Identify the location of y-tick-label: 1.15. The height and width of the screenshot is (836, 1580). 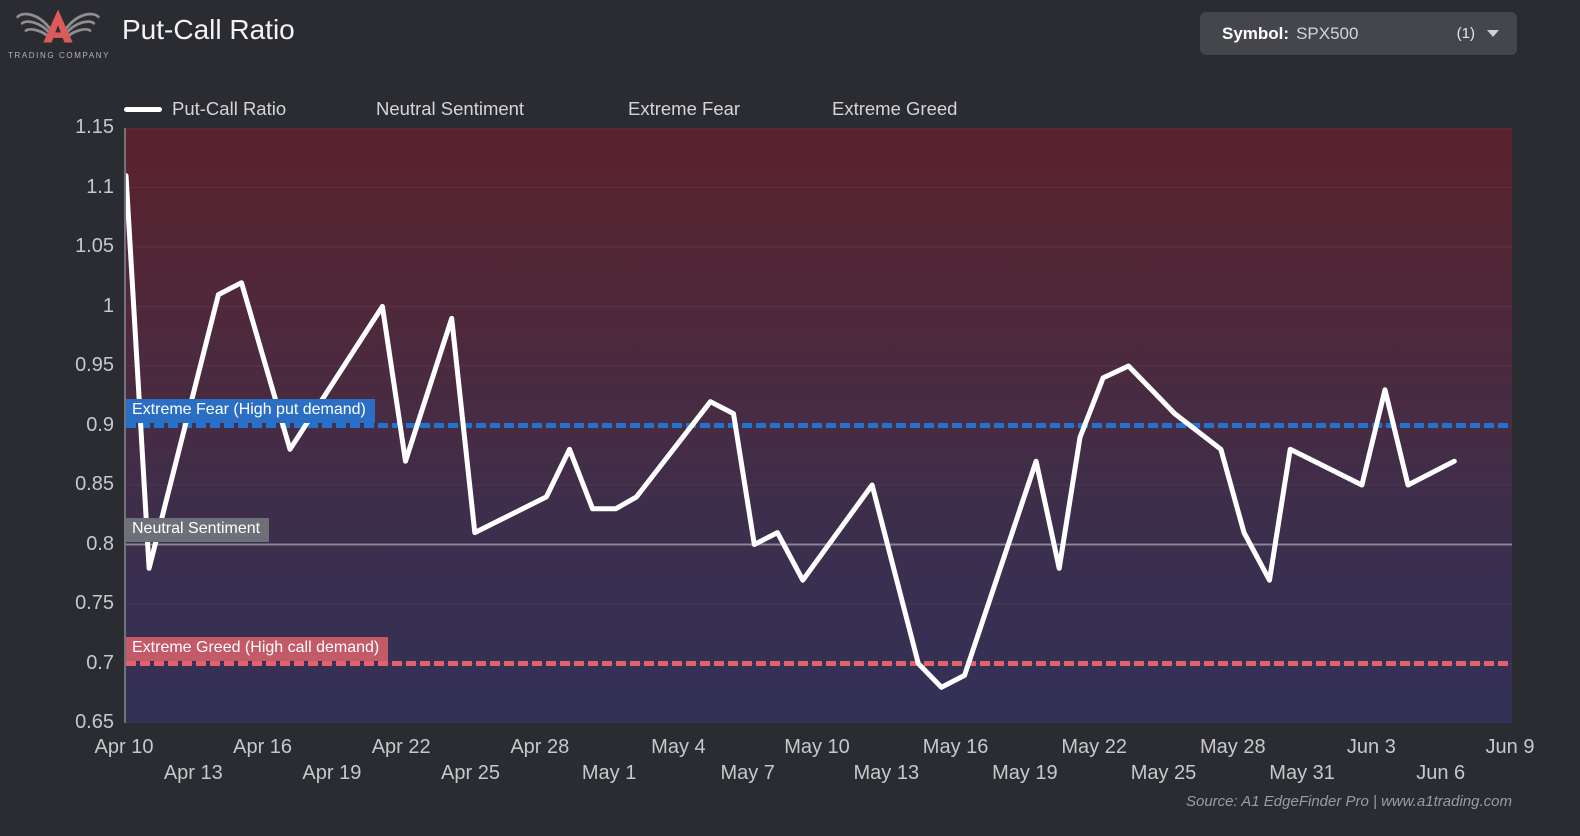
(94, 127).